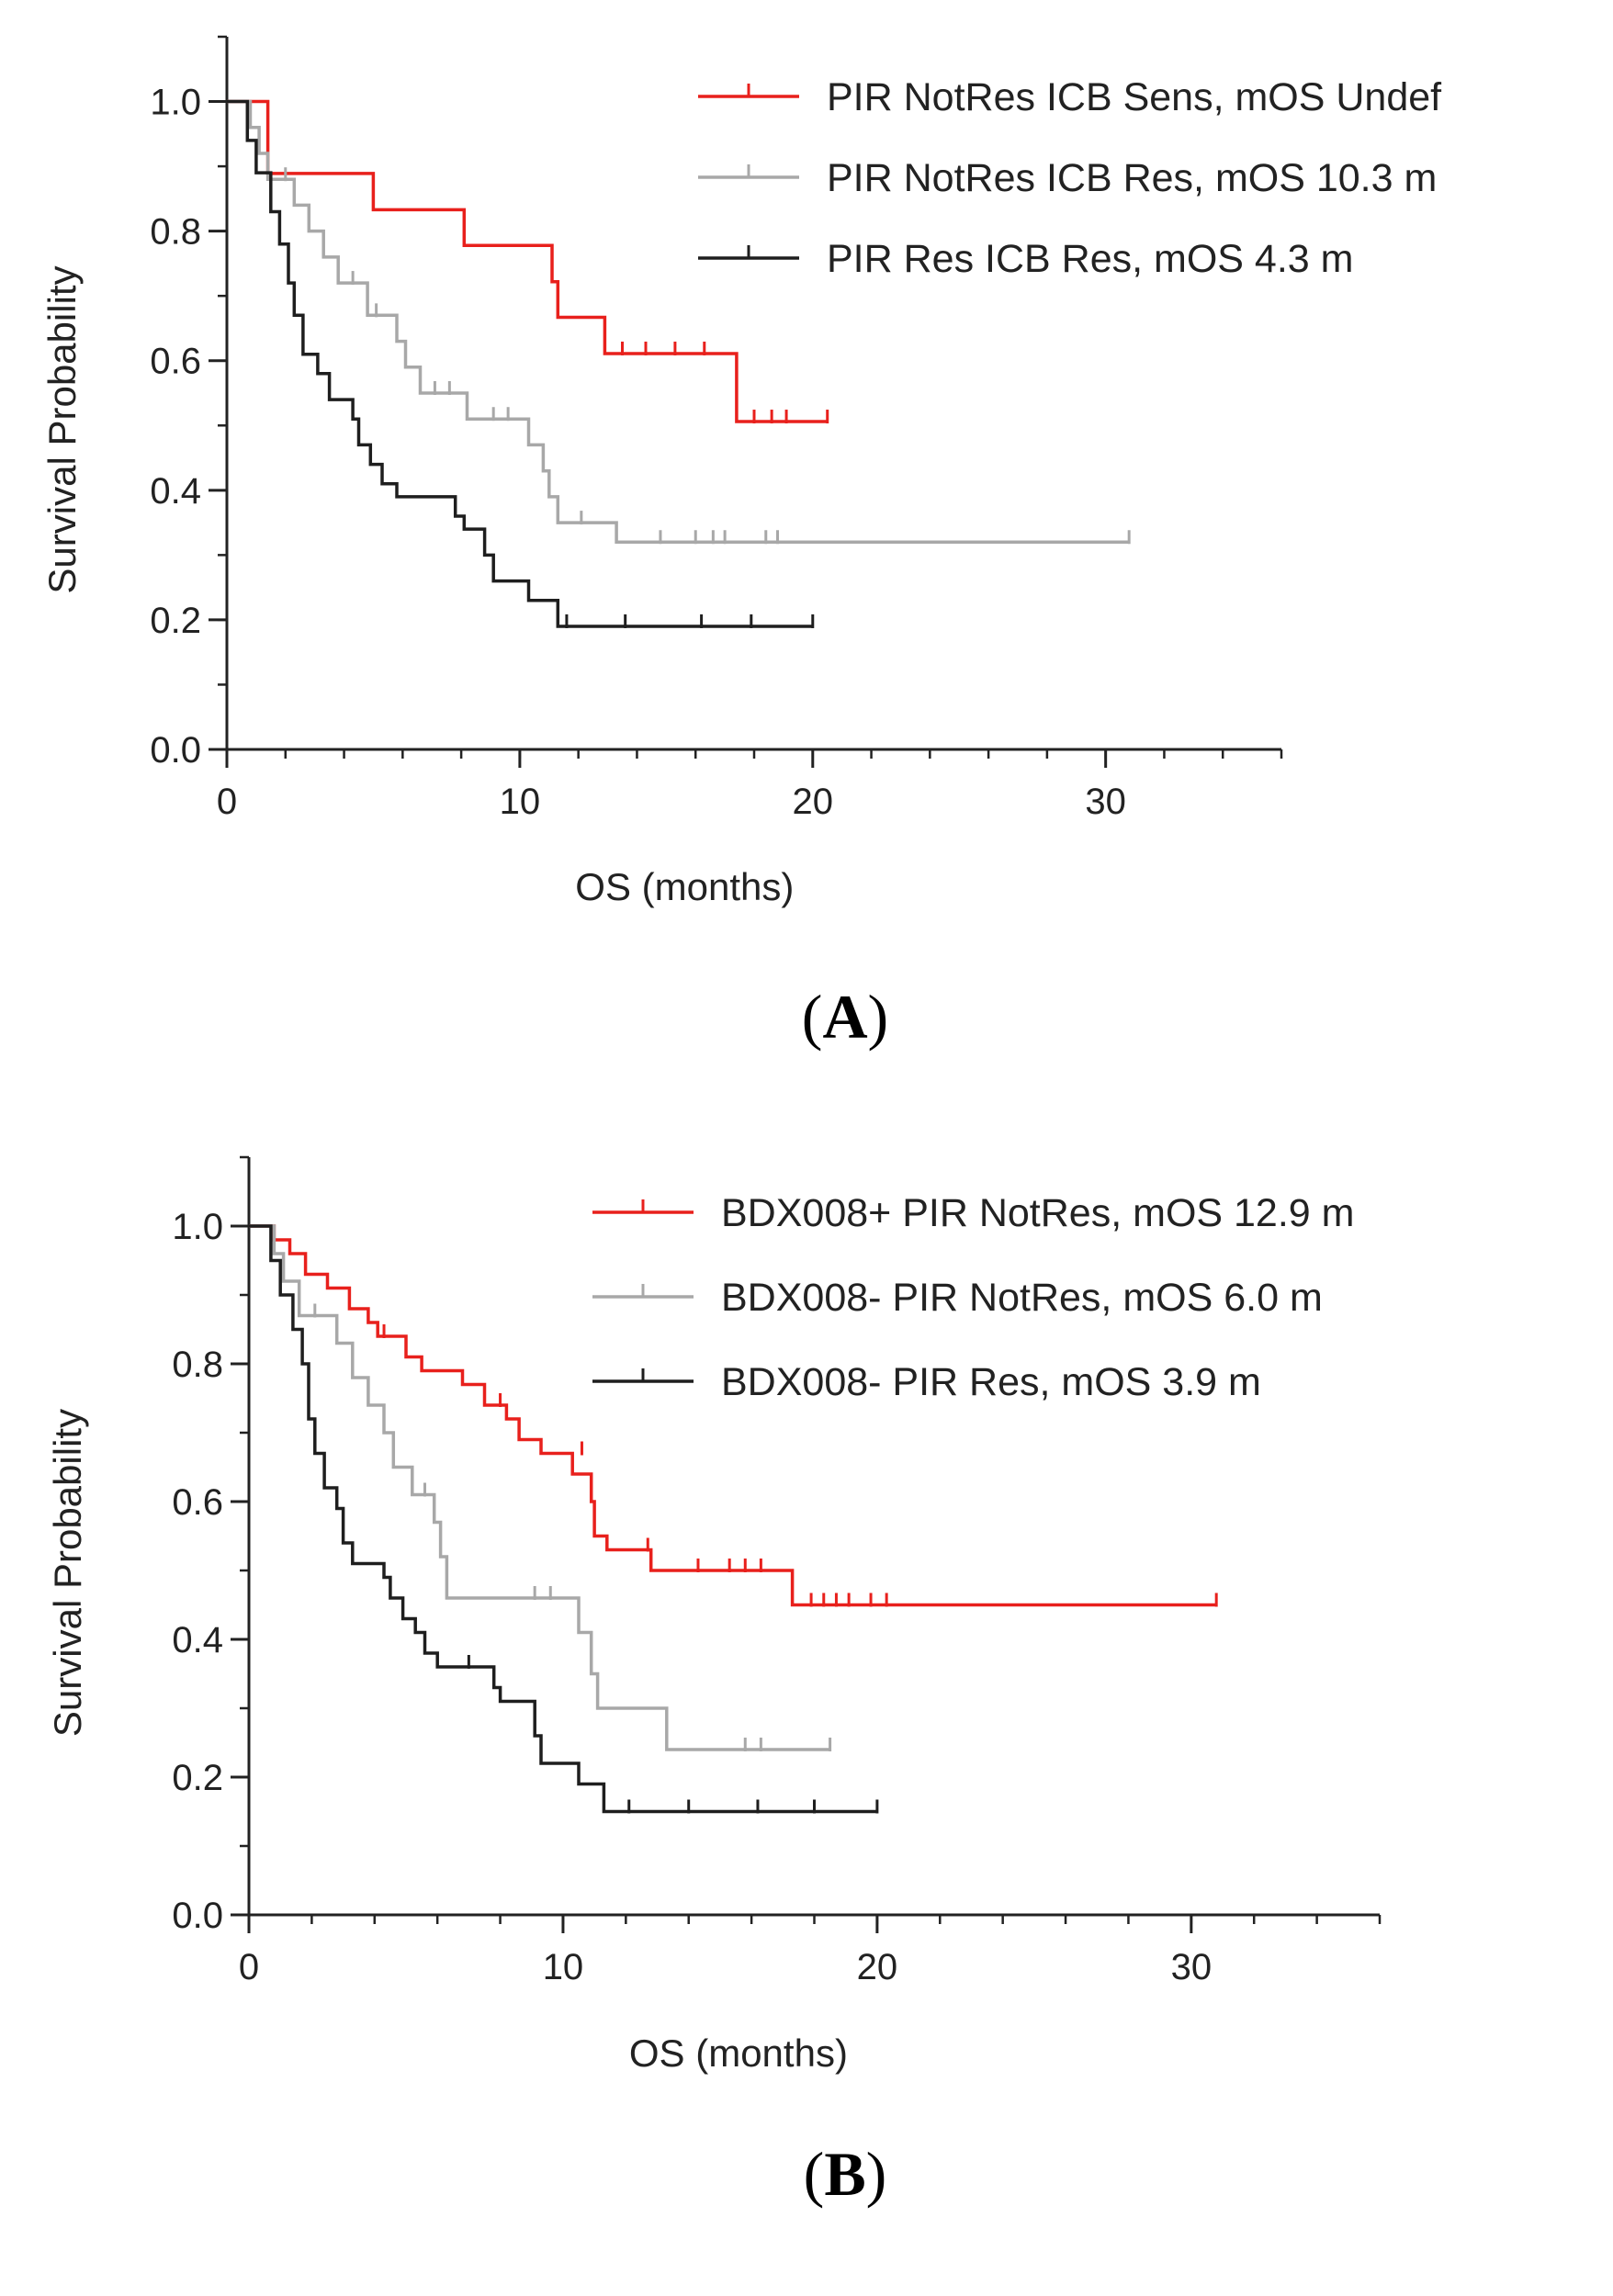 The width and height of the screenshot is (1613, 2296). I want to click on legend-label: BDX008- PIR NotRes, mOS 6.0 m, so click(1022, 1298).